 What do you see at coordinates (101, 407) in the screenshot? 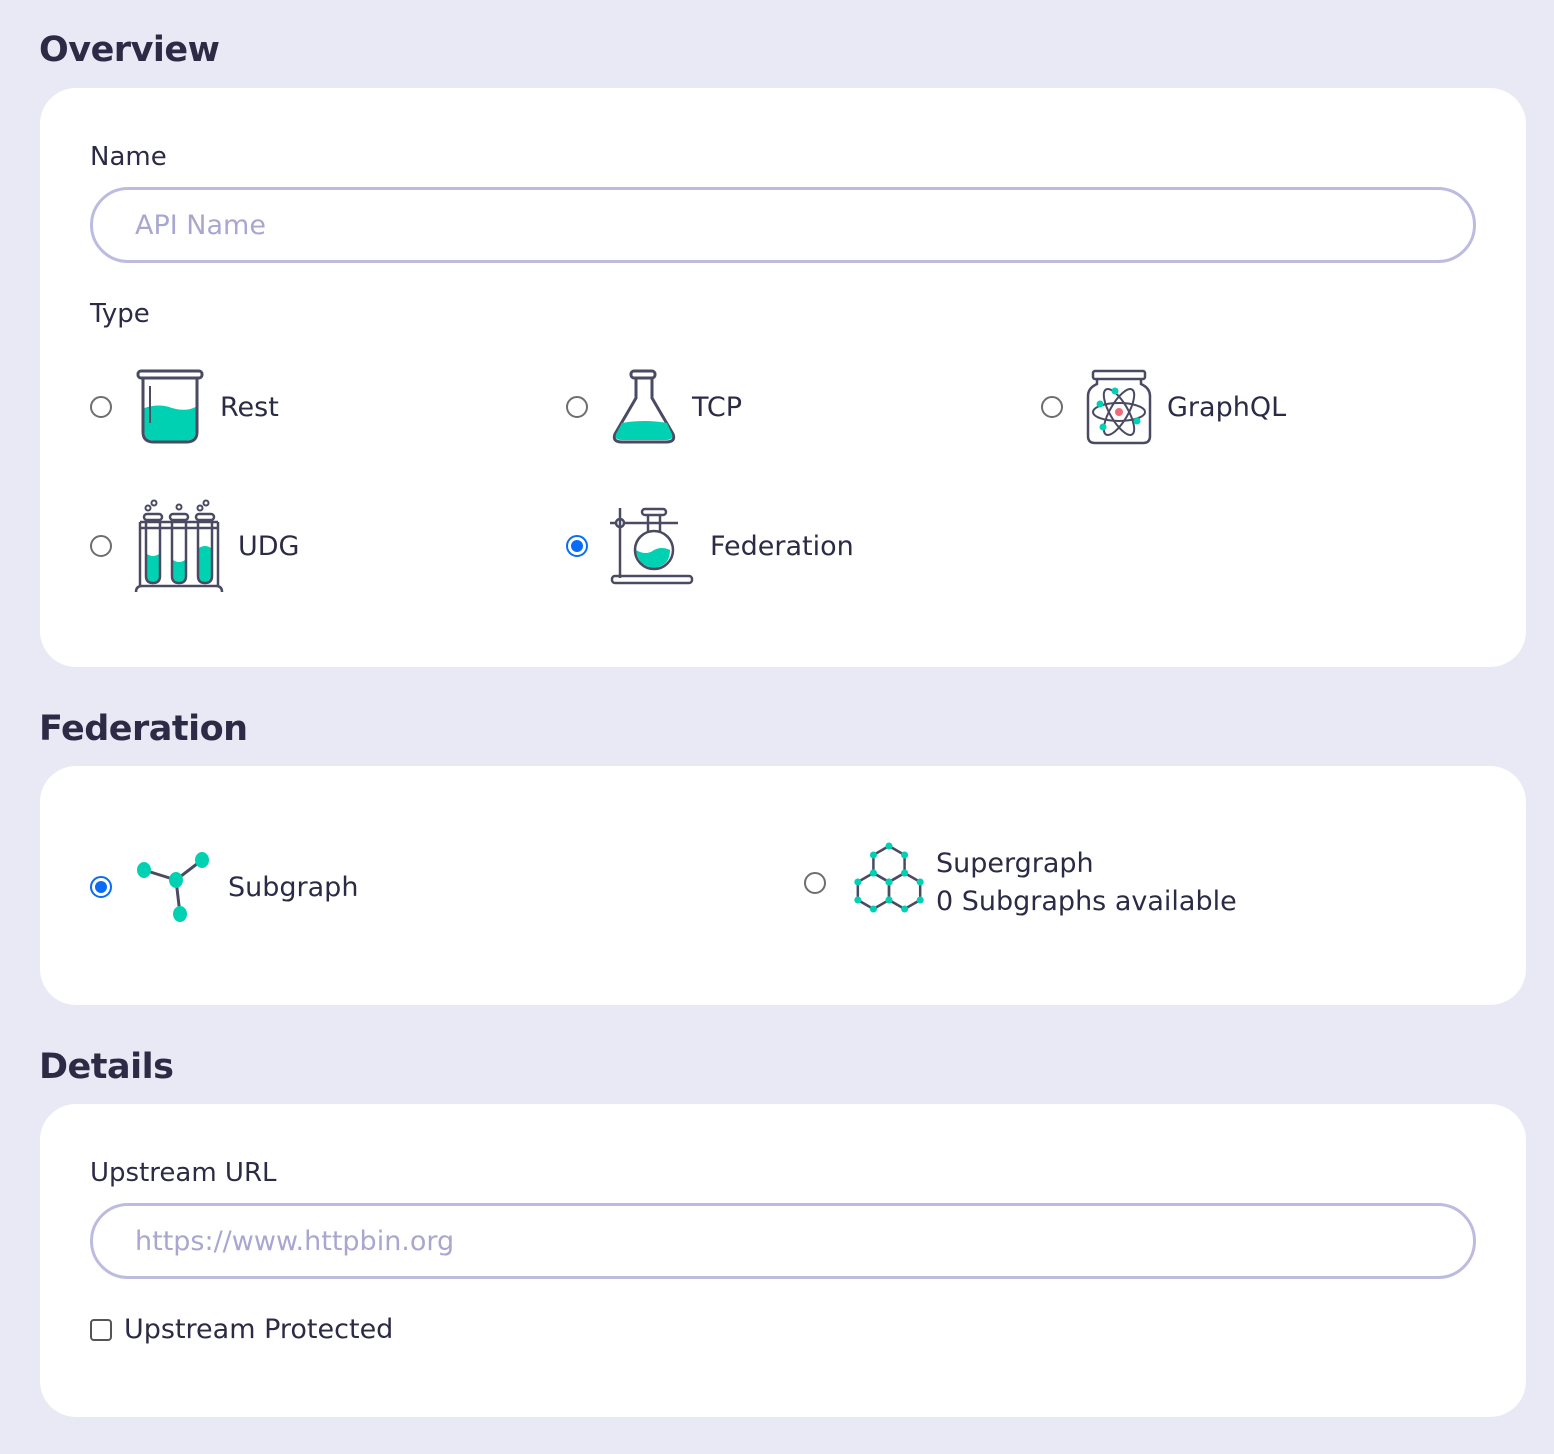
I see `radio-rest` at bounding box center [101, 407].